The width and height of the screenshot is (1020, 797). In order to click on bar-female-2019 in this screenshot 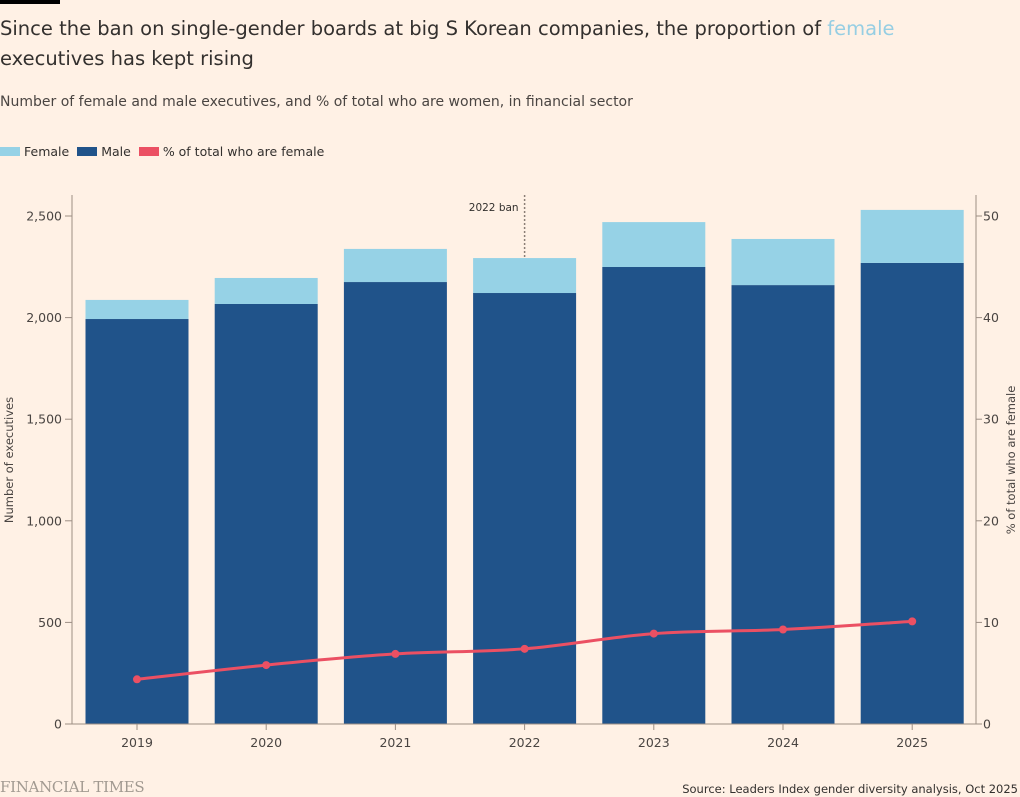, I will do `click(137, 309)`.